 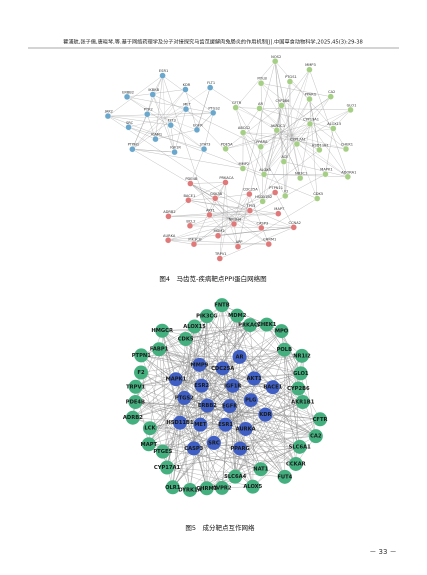 What do you see at coordinates (301, 174) in the screenshot?
I see `node-label: NR3C1` at bounding box center [301, 174].